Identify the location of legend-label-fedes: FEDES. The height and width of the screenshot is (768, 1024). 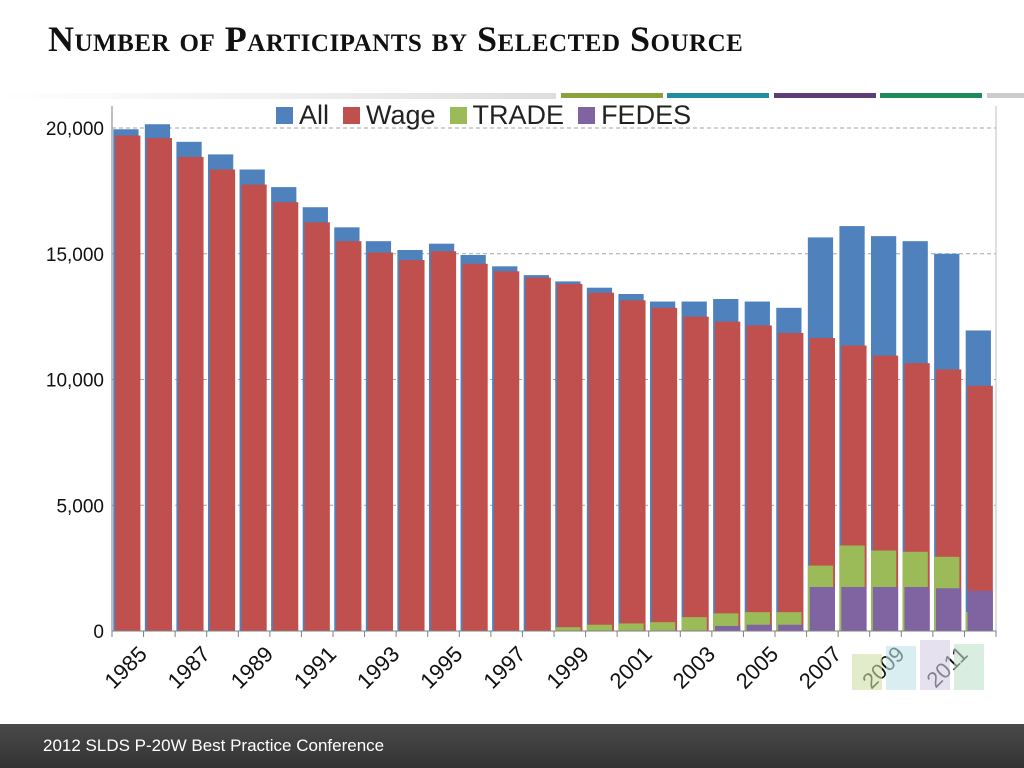
(646, 115).